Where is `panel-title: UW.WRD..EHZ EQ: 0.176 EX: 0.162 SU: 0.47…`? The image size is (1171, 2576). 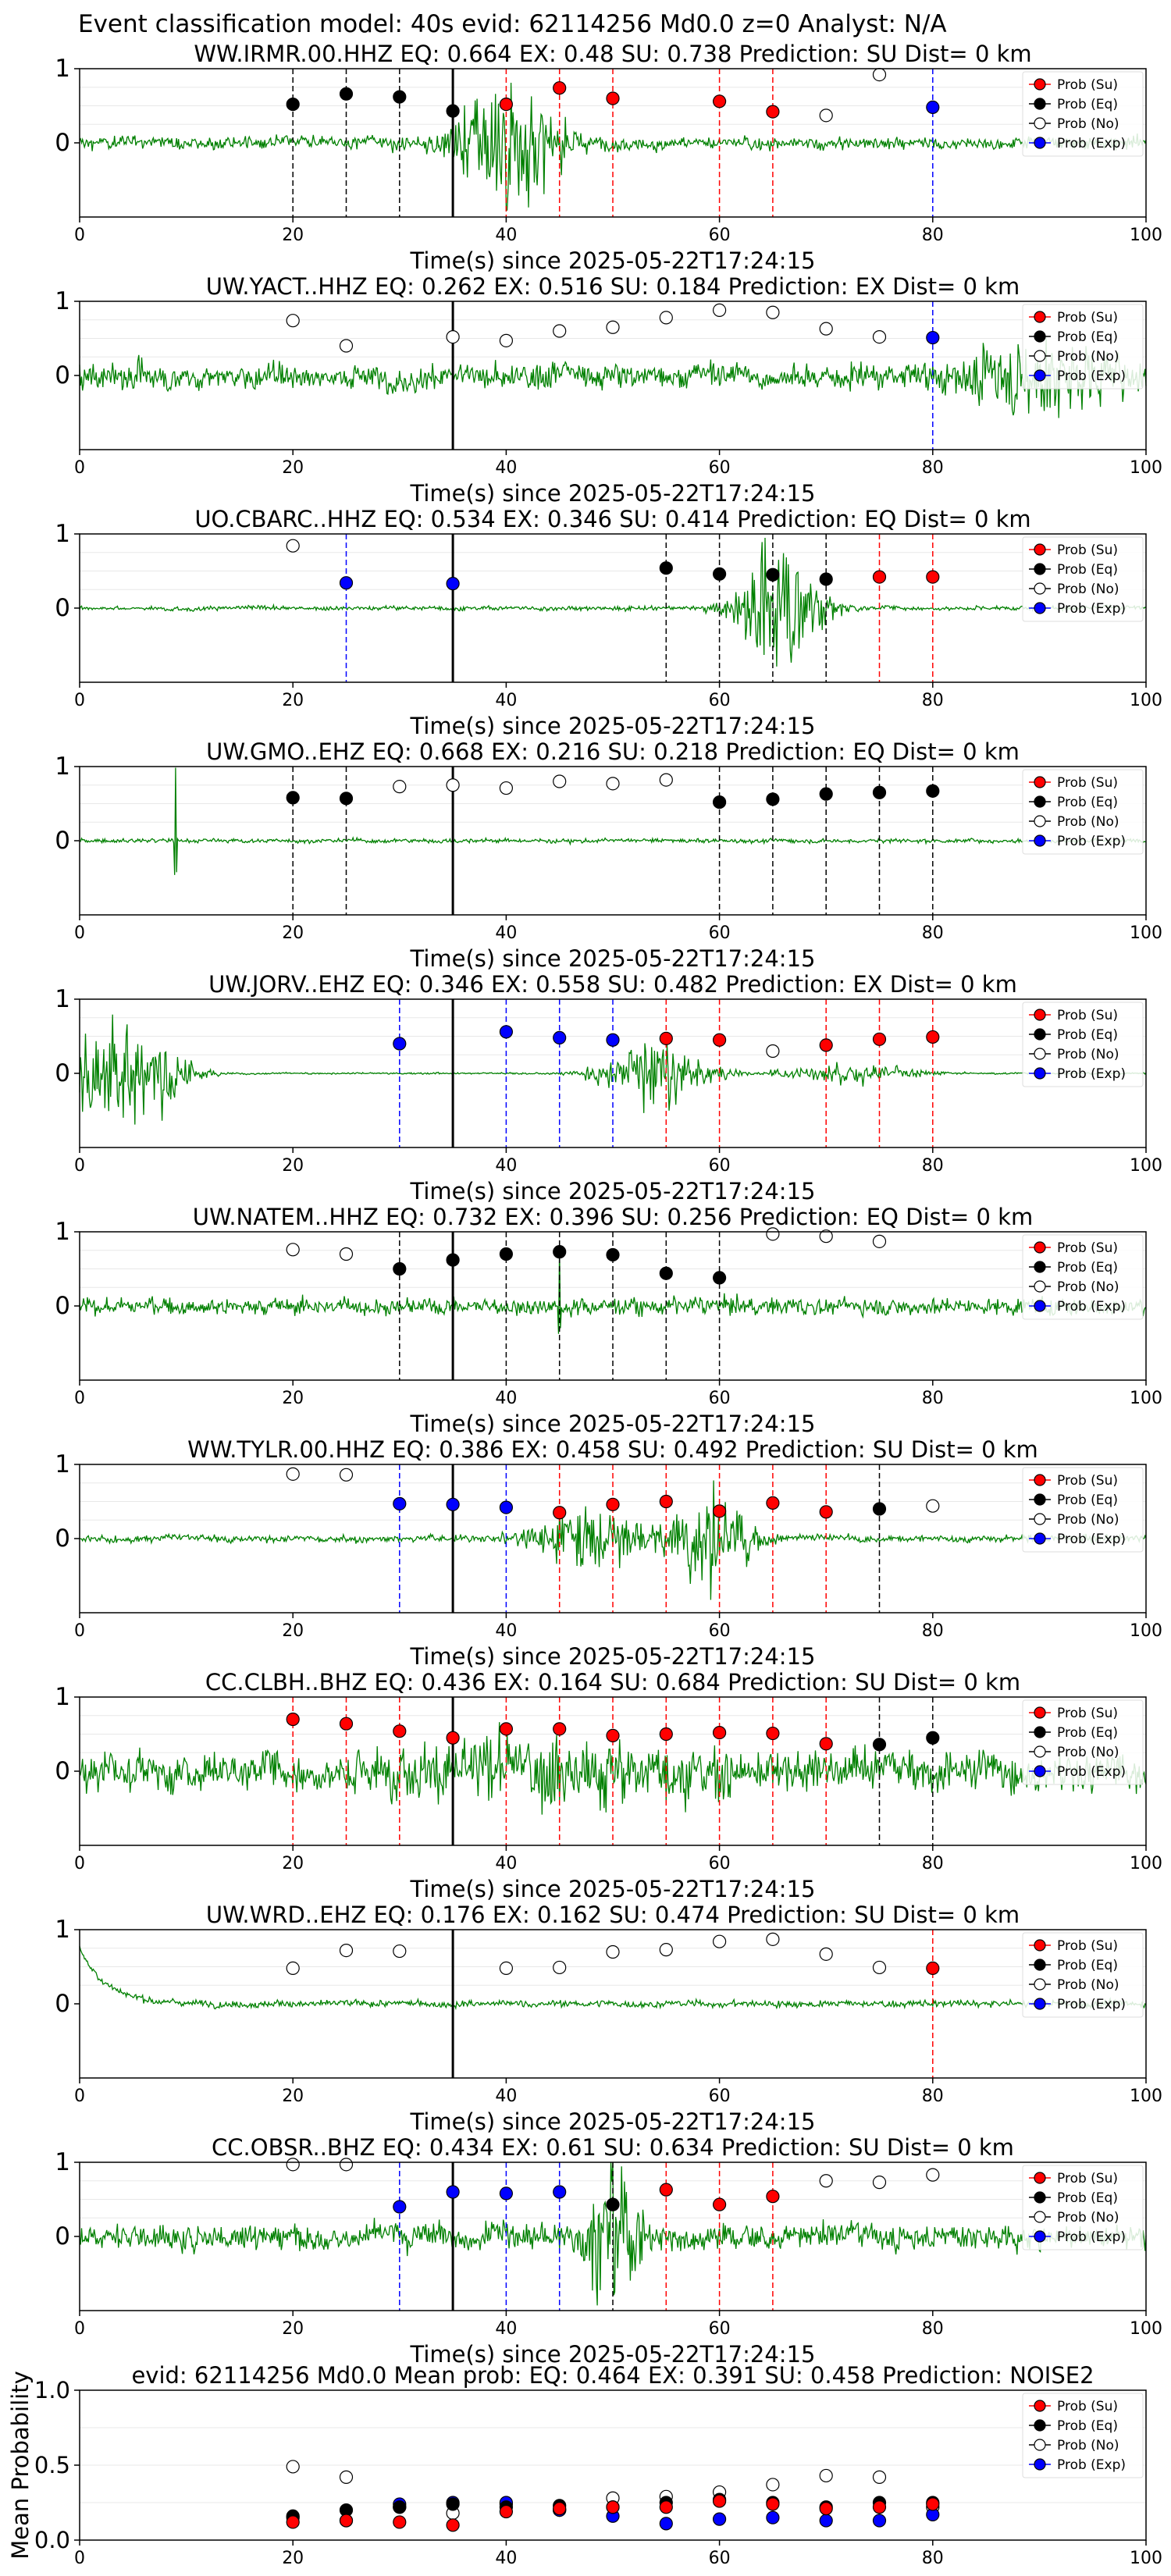
panel-title: UW.WRD..EHZ EQ: 0.176 EX: 0.162 SU: 0.47… is located at coordinates (613, 1915).